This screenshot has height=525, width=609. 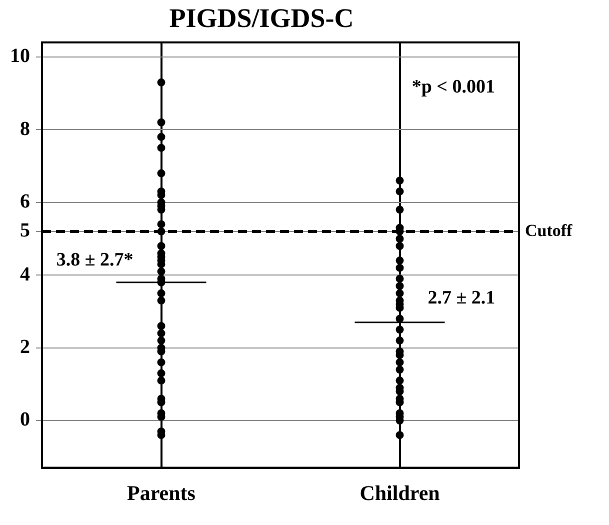 What do you see at coordinates (25, 347) in the screenshot?
I see `y-tick-label: 2` at bounding box center [25, 347].